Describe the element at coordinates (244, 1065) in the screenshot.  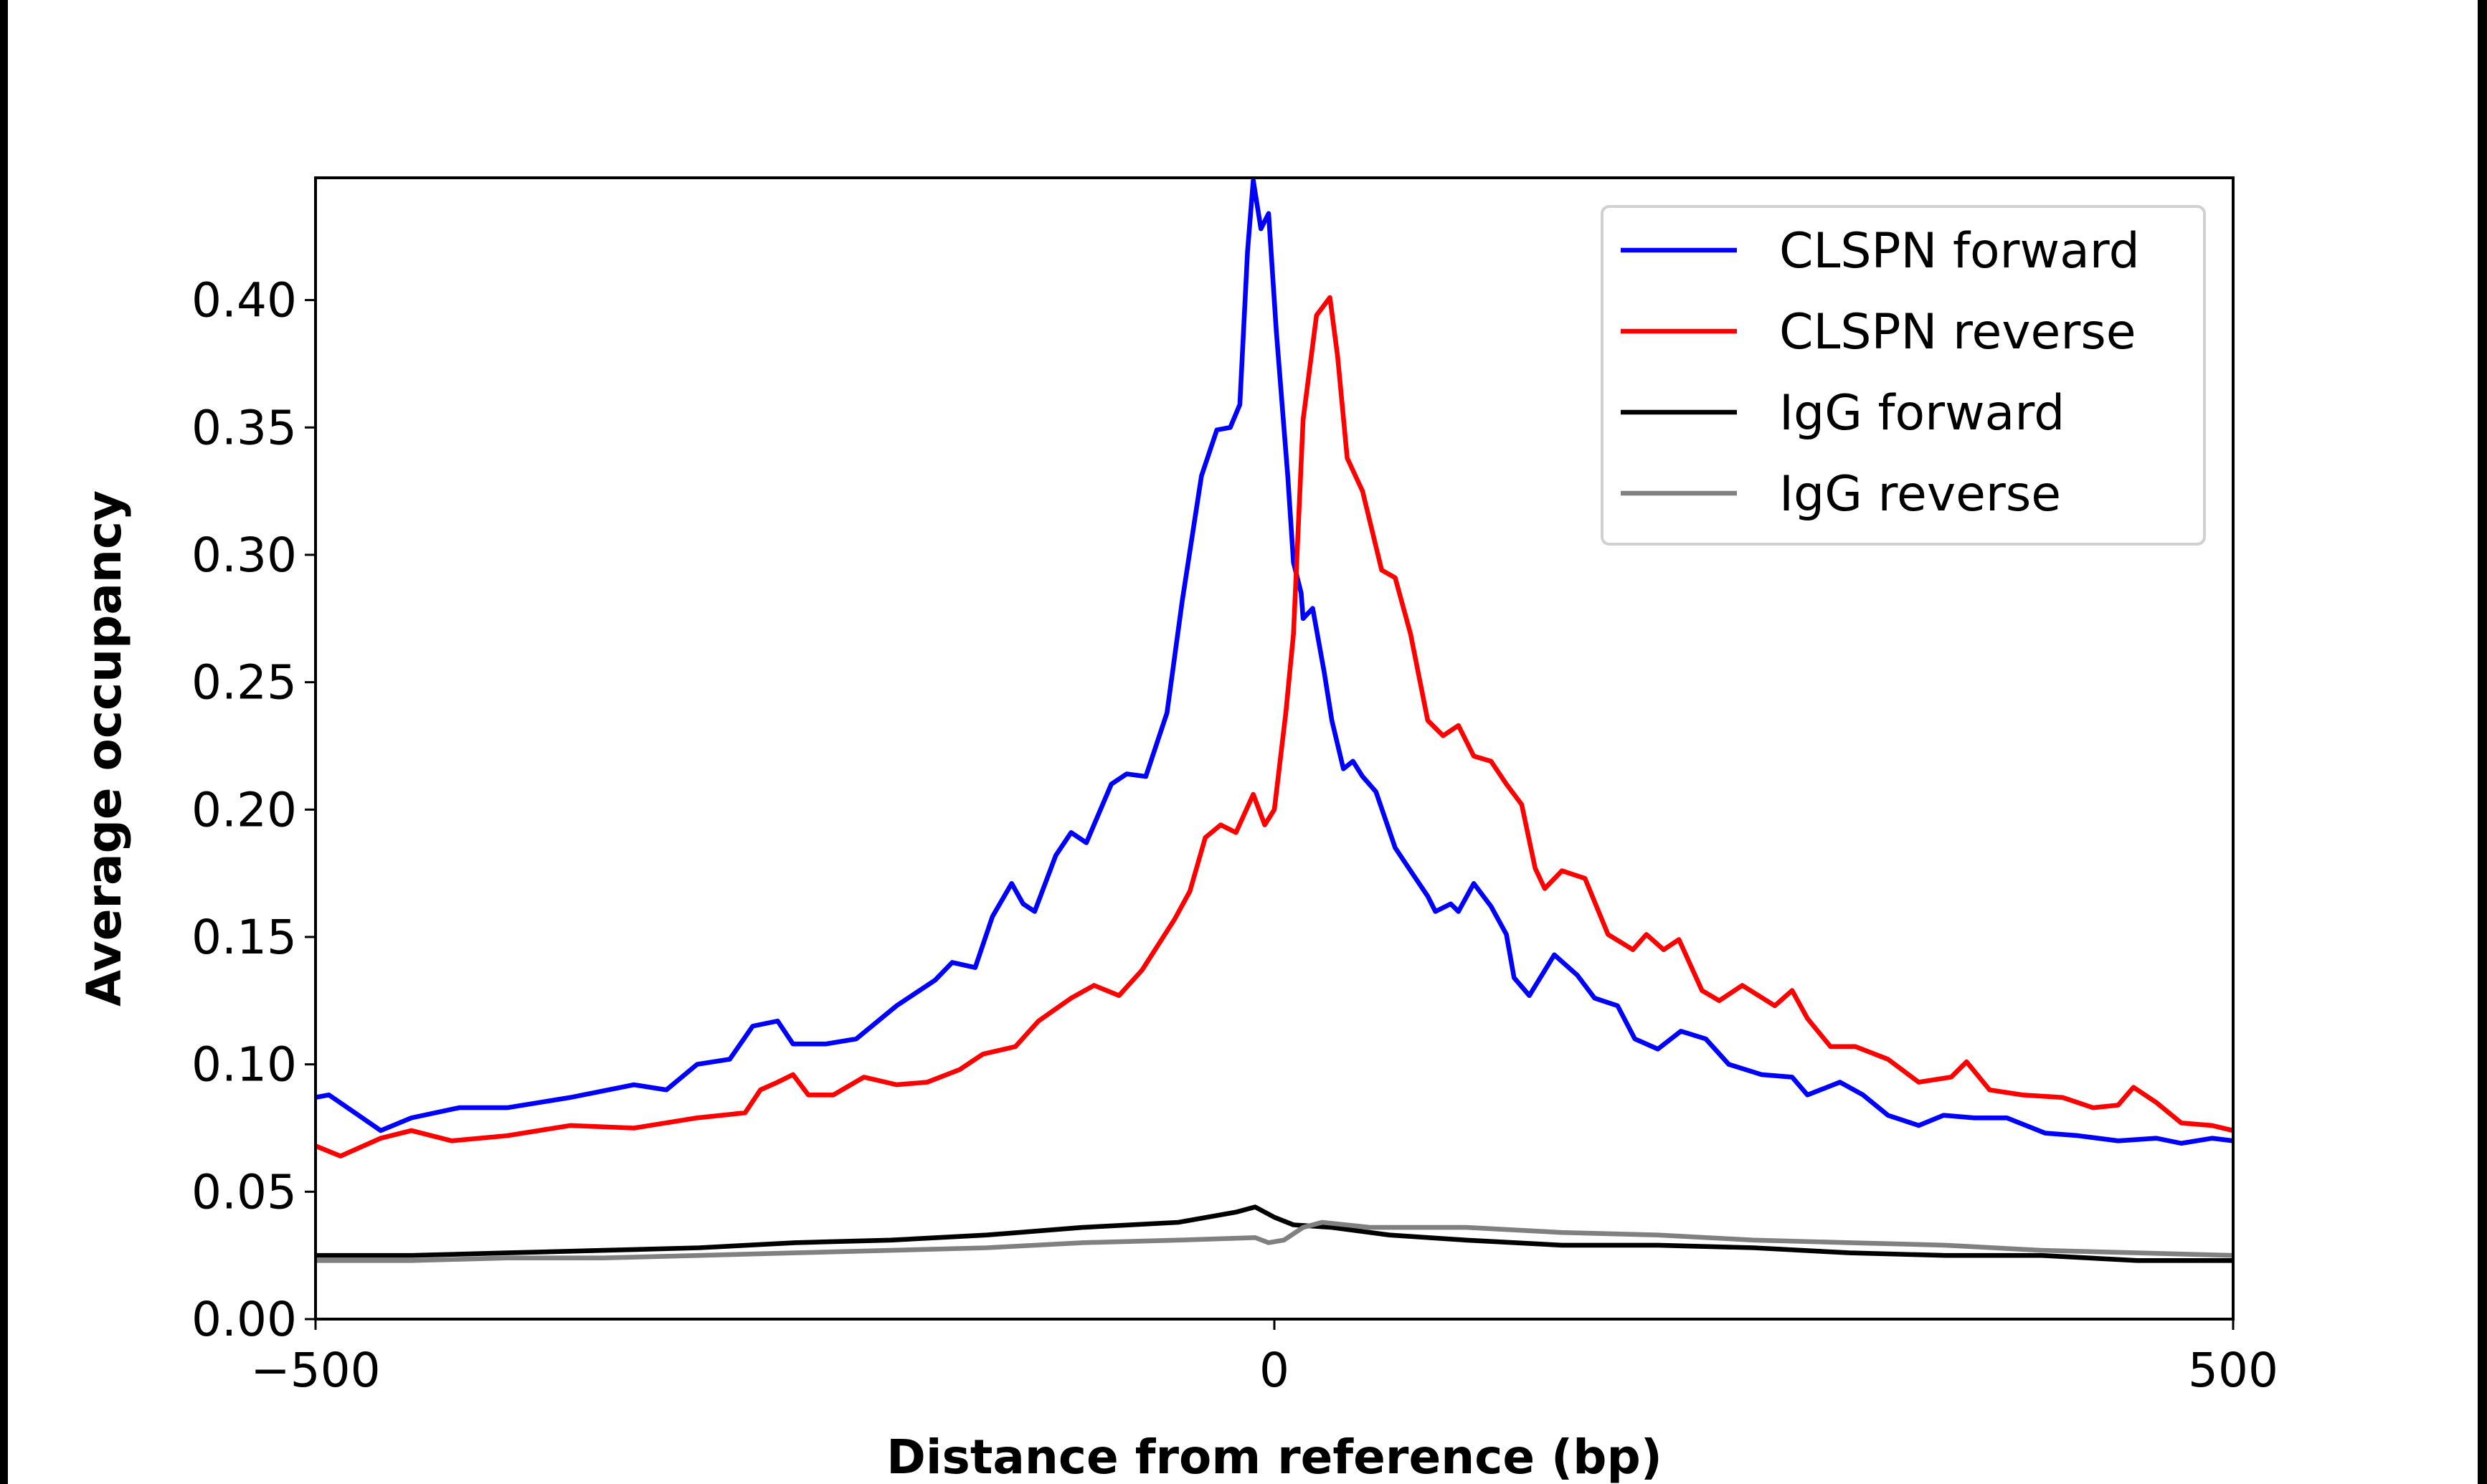
I see `y-tick-label: 0.10` at that location.